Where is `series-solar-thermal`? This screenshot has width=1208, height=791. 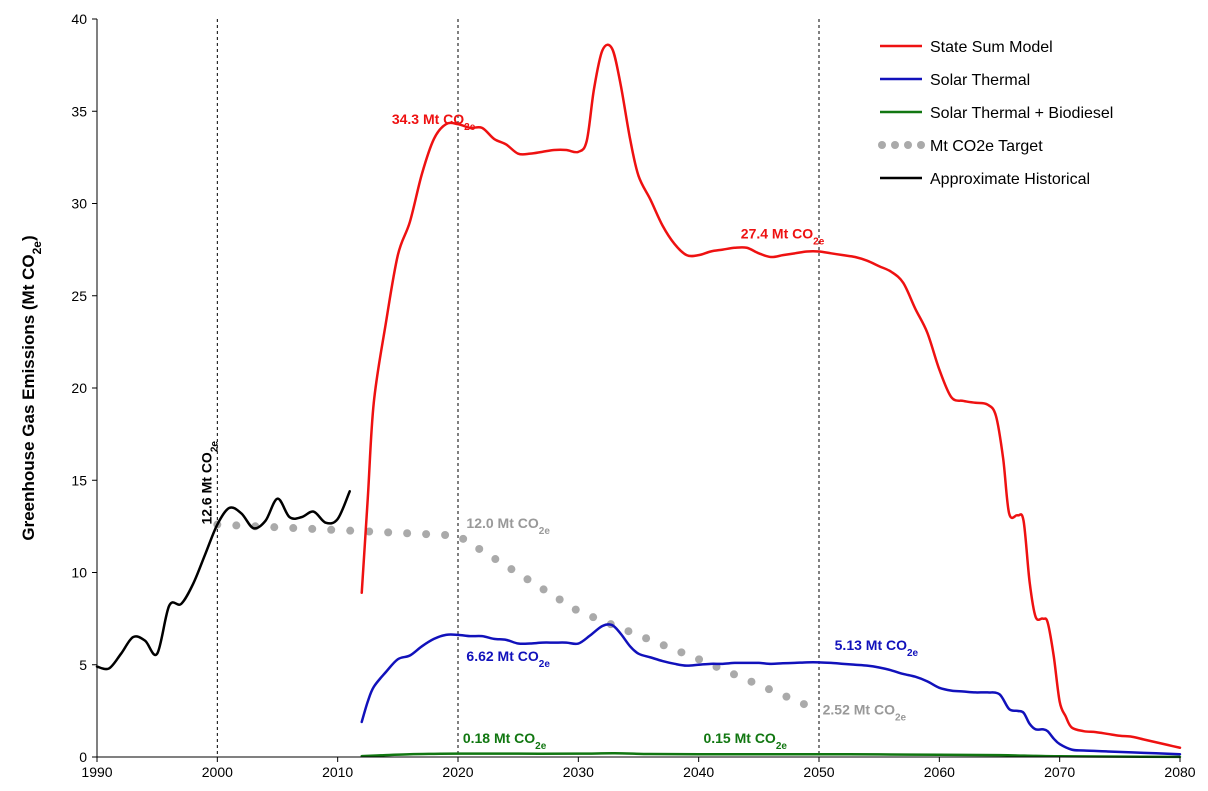 series-solar-thermal is located at coordinates (771, 689).